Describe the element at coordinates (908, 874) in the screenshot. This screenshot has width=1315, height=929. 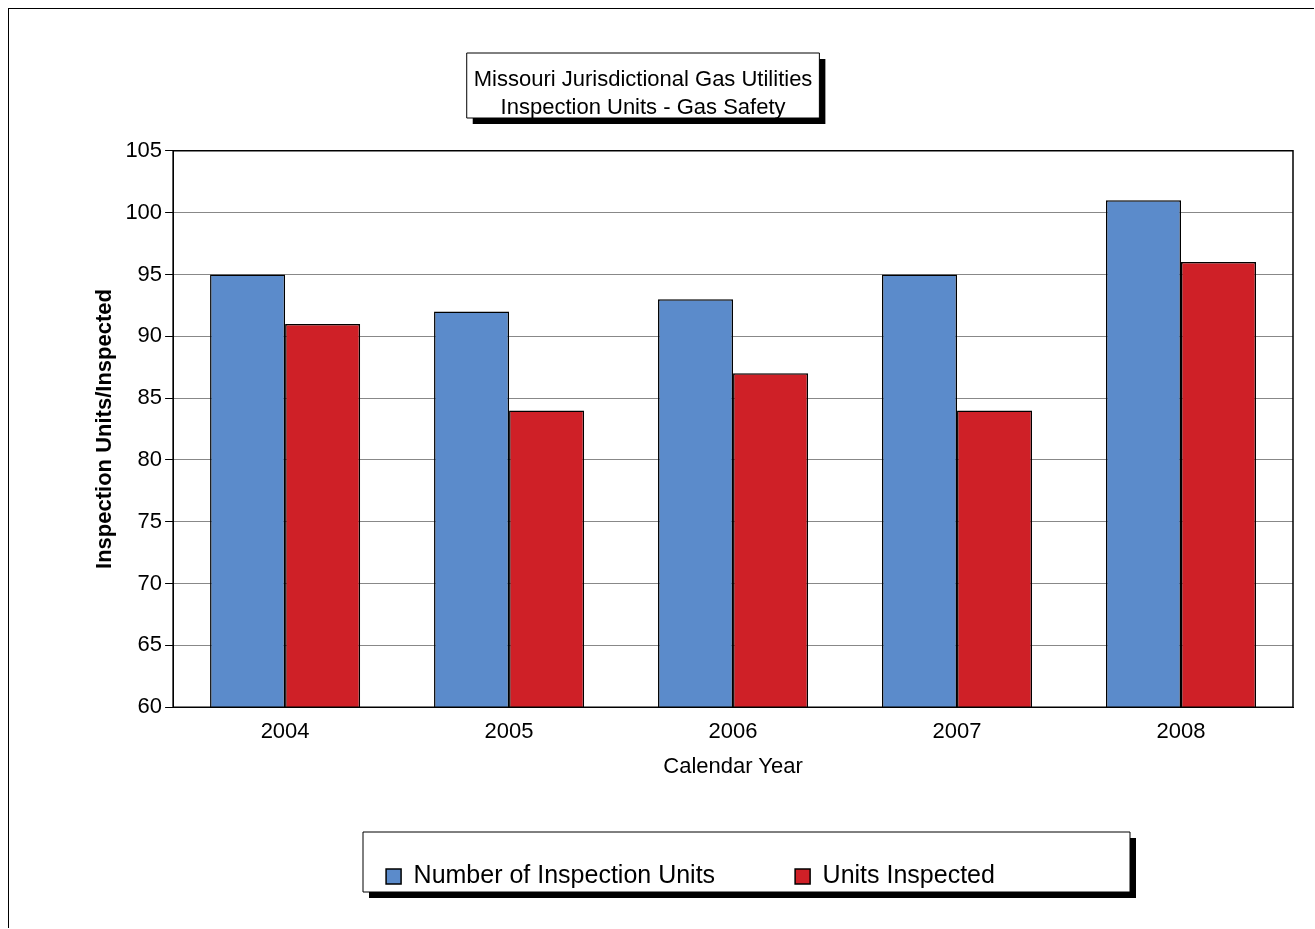
I see `legend-label: Units Inspected` at that location.